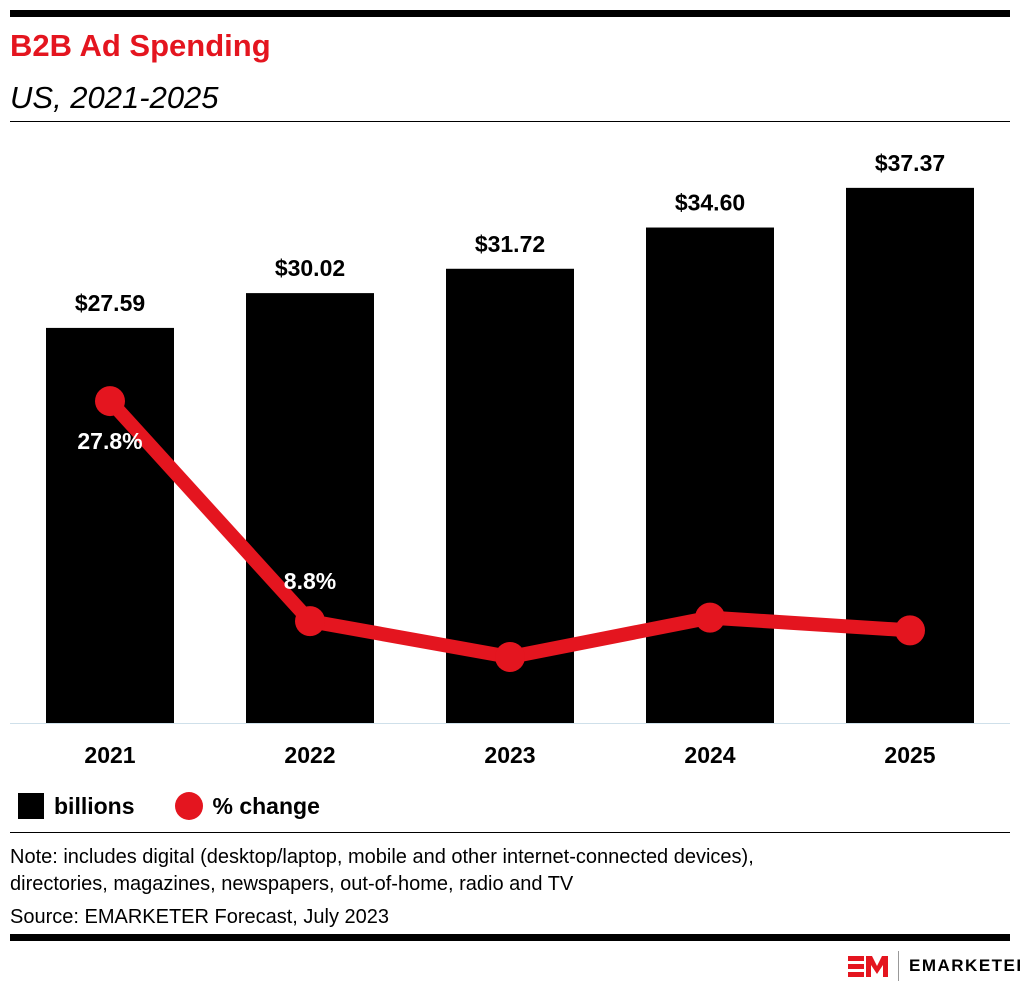 Image resolution: width=1020 pixels, height=984 pixels. What do you see at coordinates (188, 806) in the screenshot?
I see `legend-line-swatch` at bounding box center [188, 806].